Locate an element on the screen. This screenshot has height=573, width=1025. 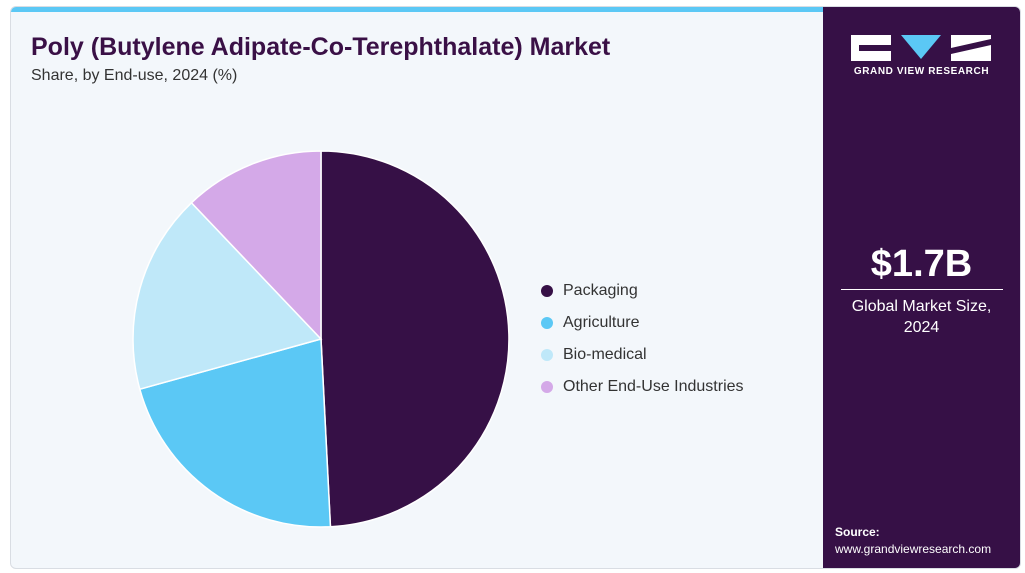
pie-slice-bio-medical is located at coordinates (227, 296).